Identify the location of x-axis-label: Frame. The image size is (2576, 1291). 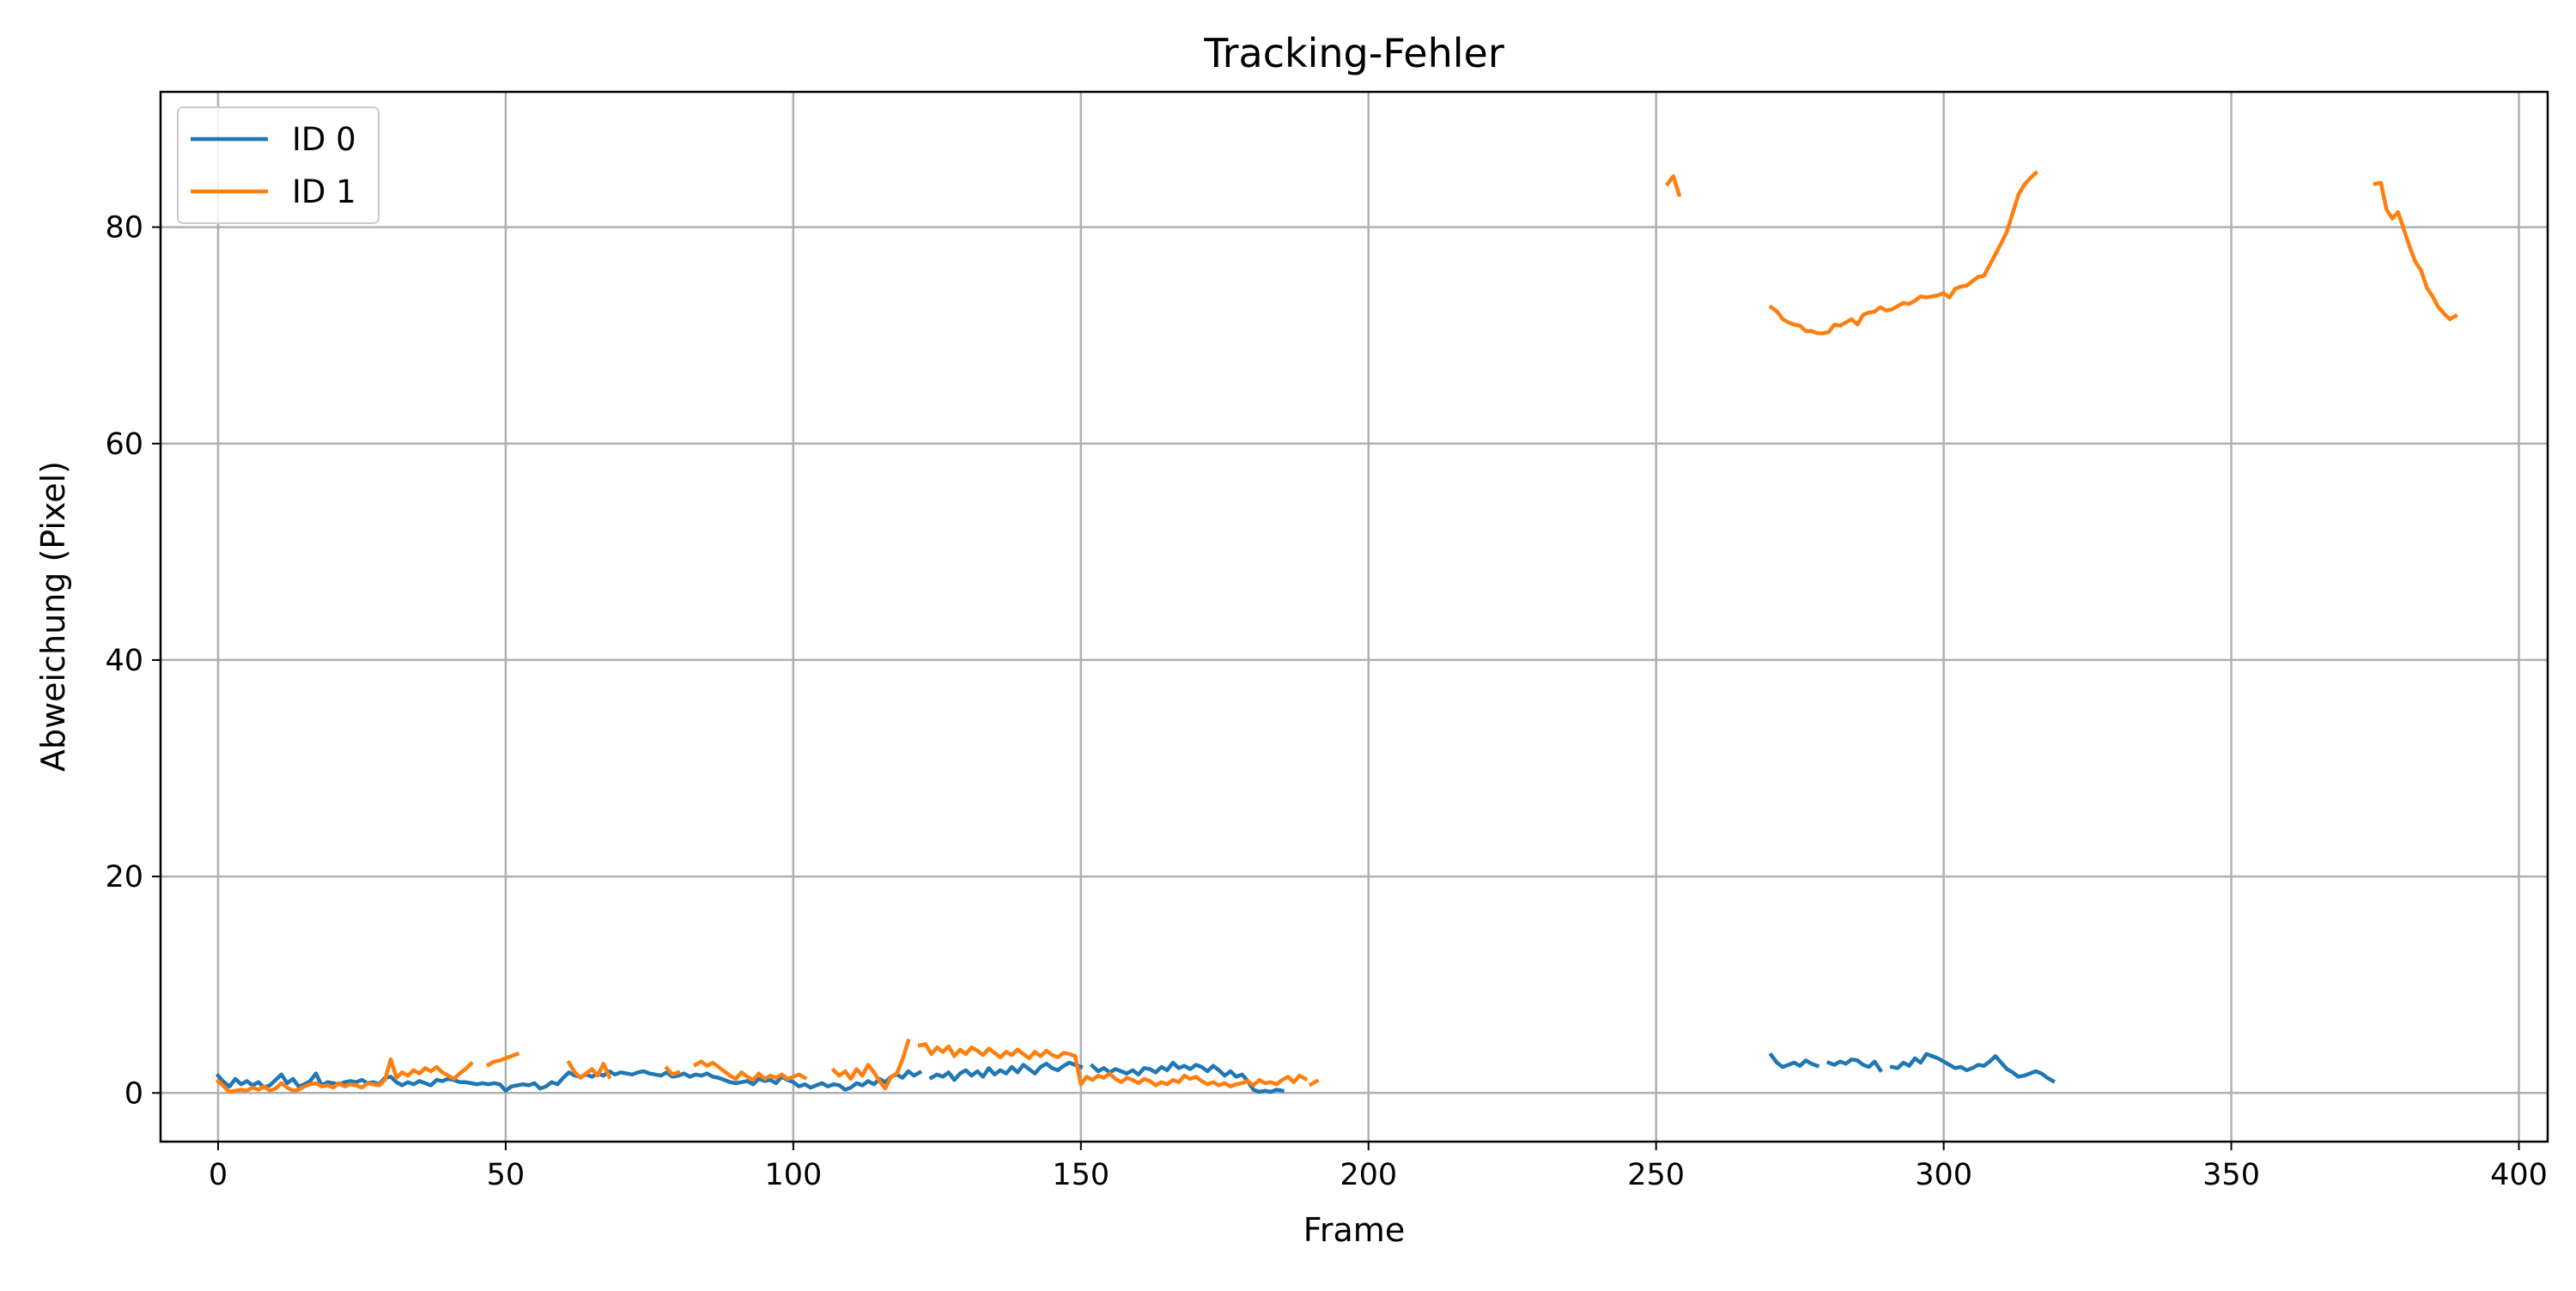
(1354, 1230).